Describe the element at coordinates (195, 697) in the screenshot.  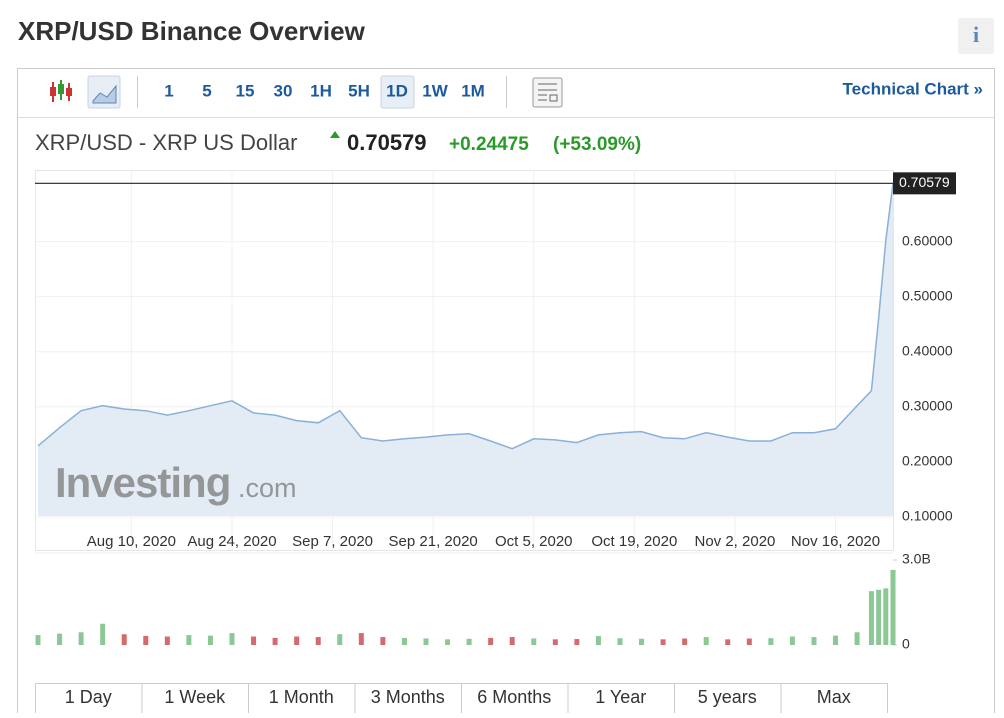
I see `range-label: 1 Week` at that location.